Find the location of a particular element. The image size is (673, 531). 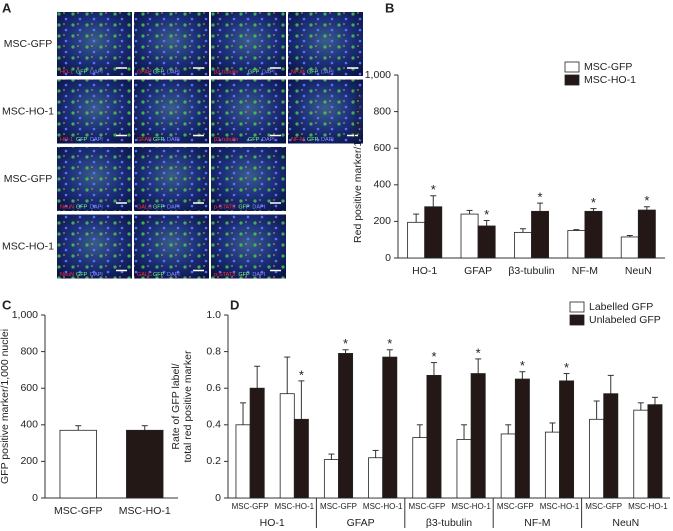

x-tick-label: β3-tubulin is located at coordinates (531, 271).